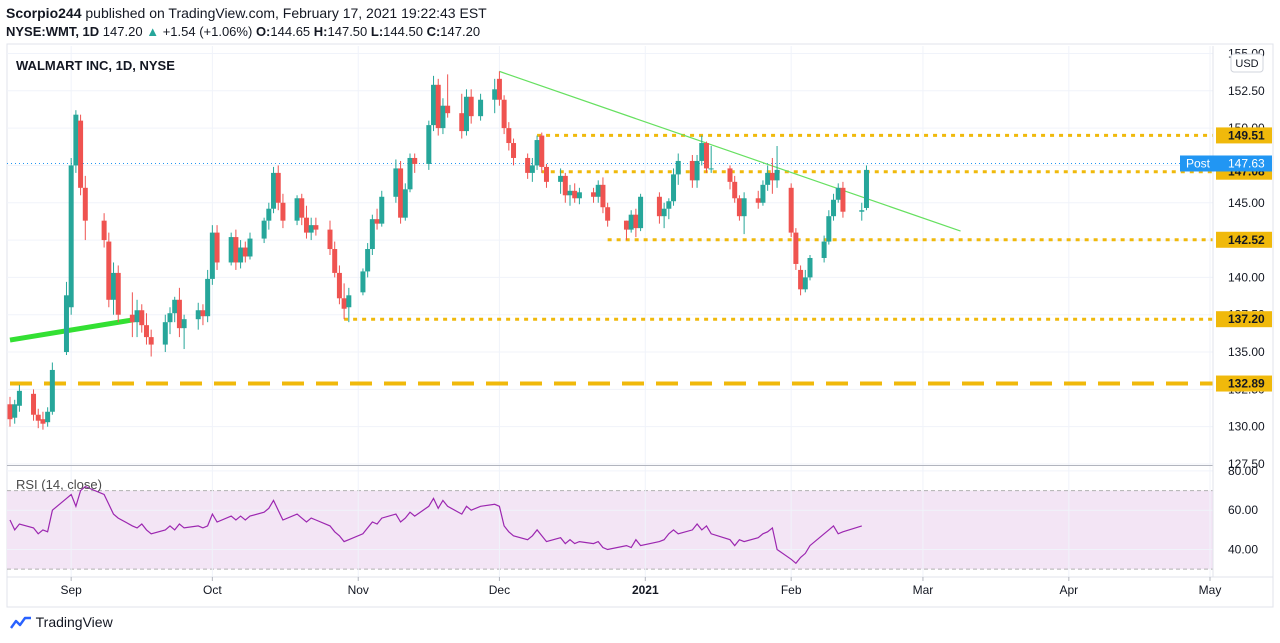  What do you see at coordinates (610, 530) in the screenshot?
I see `rsi-band` at bounding box center [610, 530].